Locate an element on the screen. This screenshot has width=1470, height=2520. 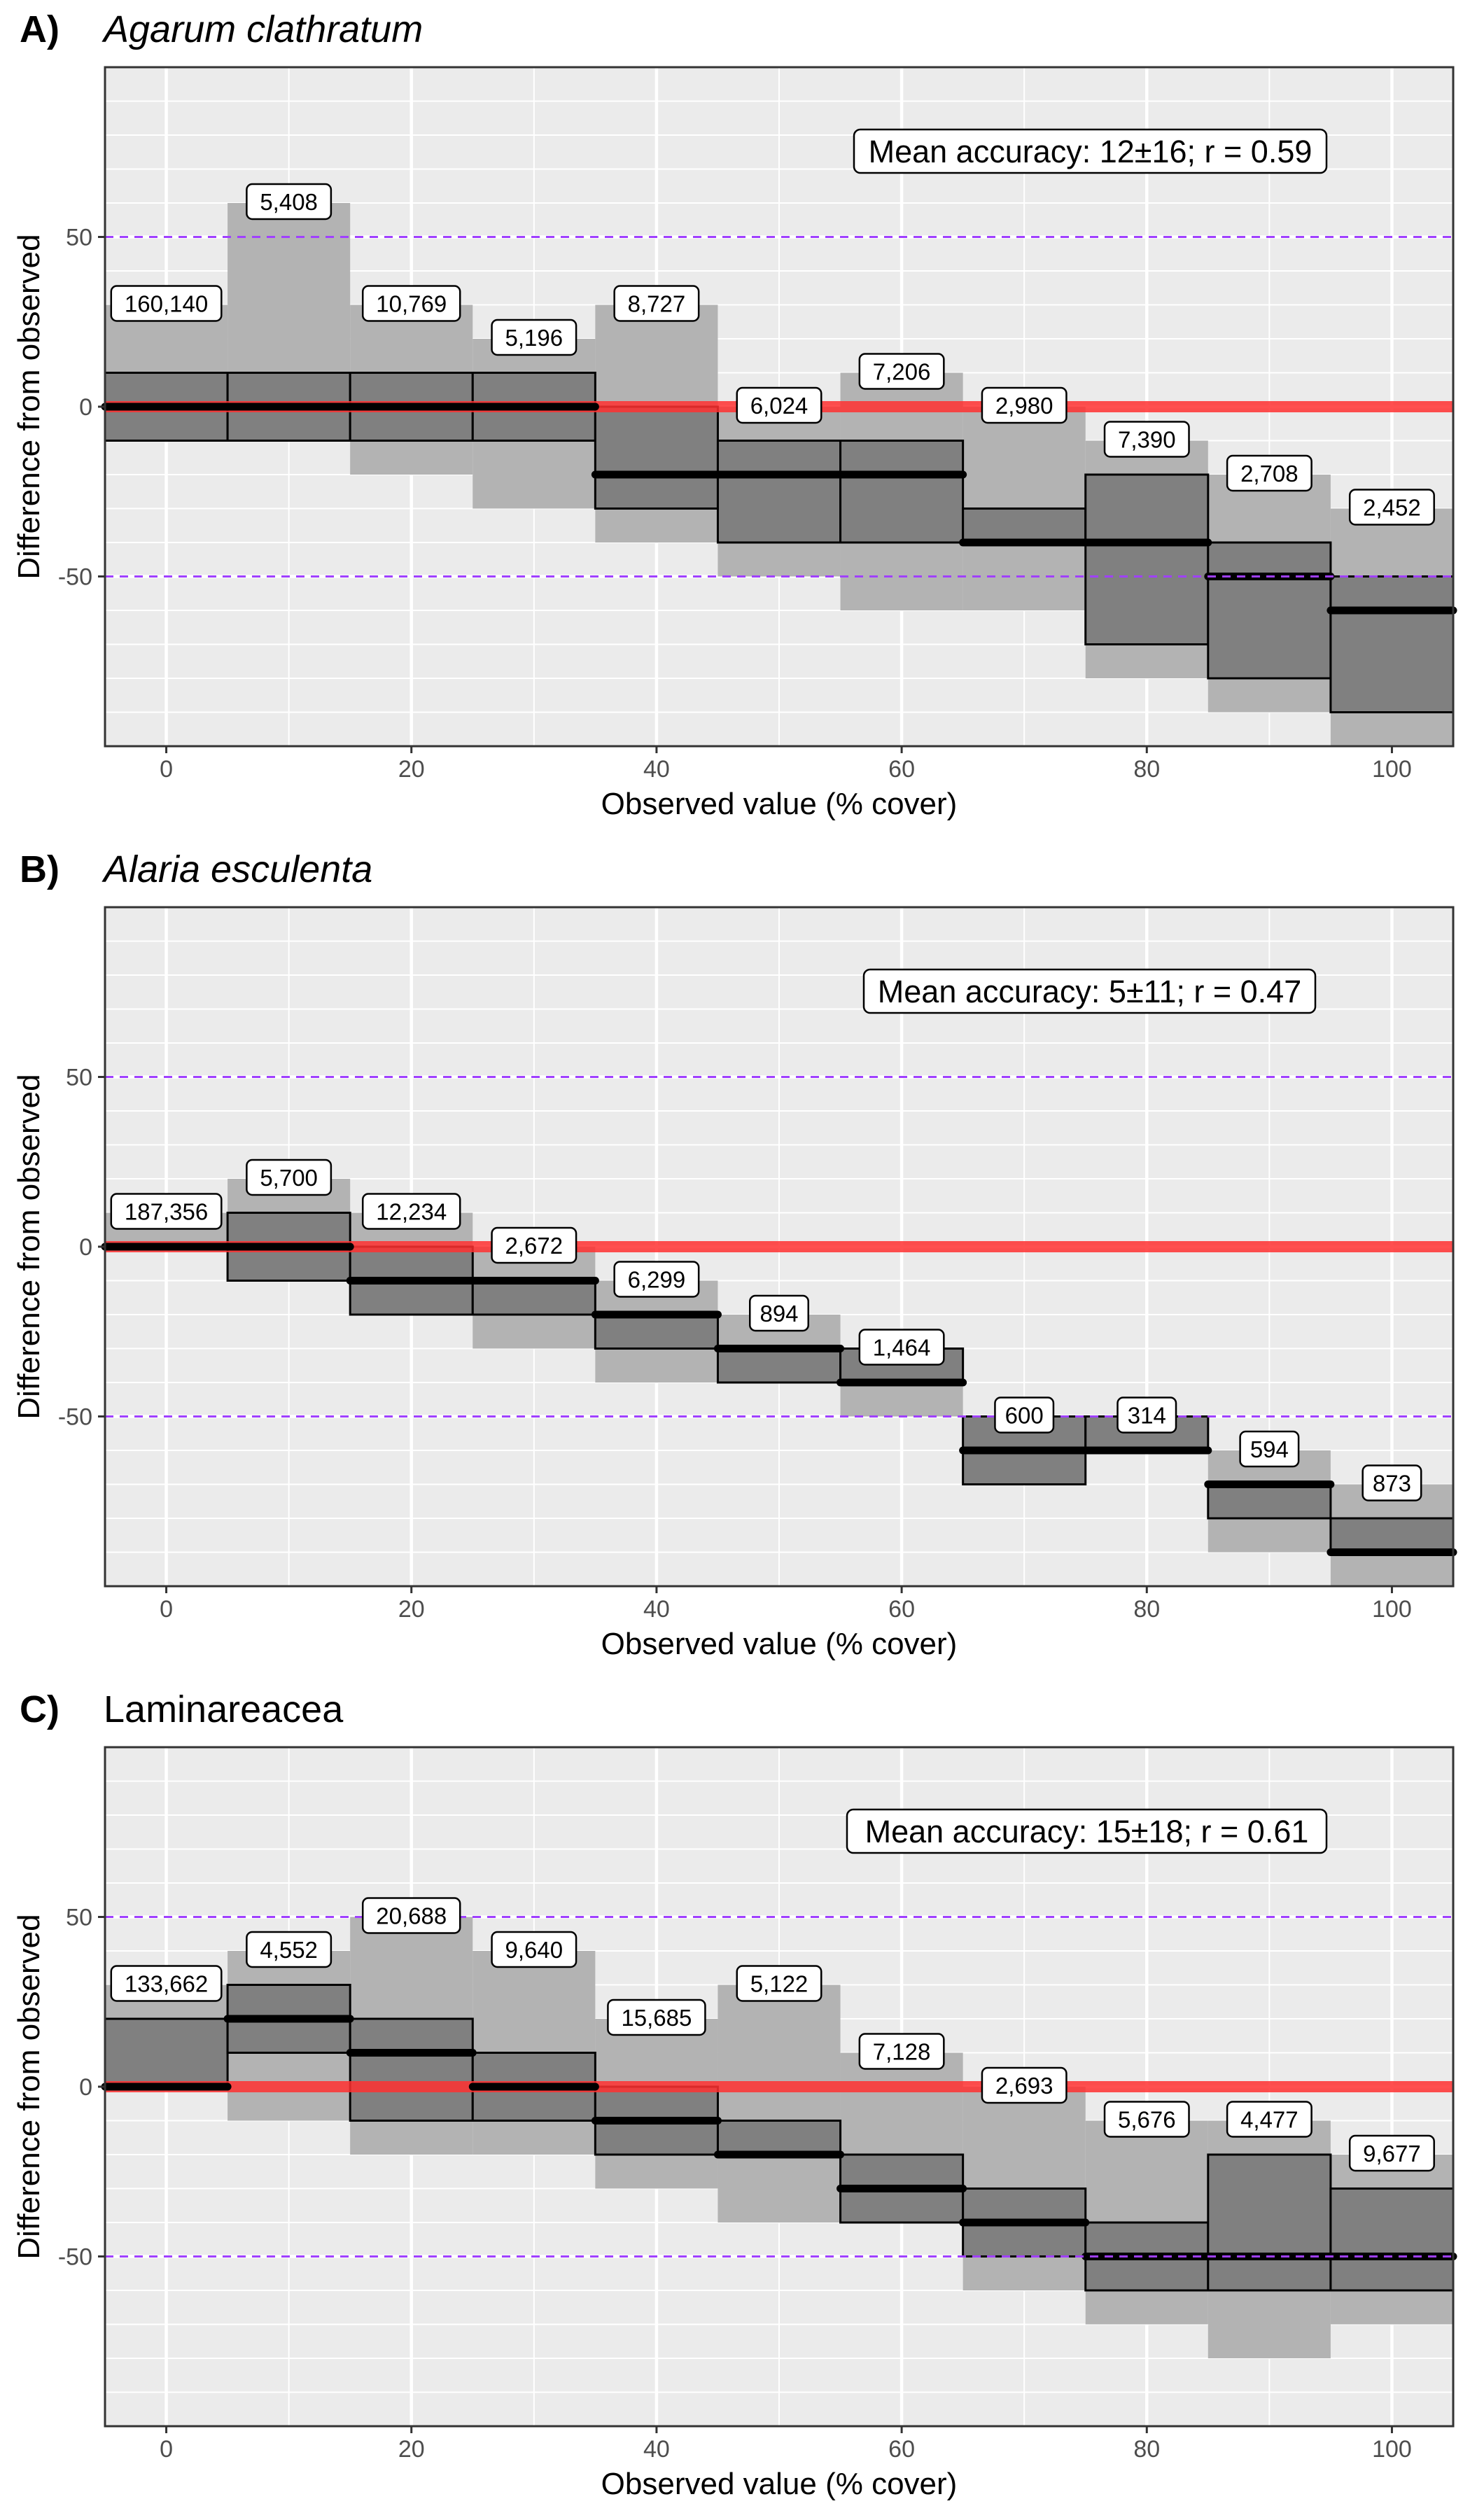
count-label: 600 is located at coordinates (1024, 1416).